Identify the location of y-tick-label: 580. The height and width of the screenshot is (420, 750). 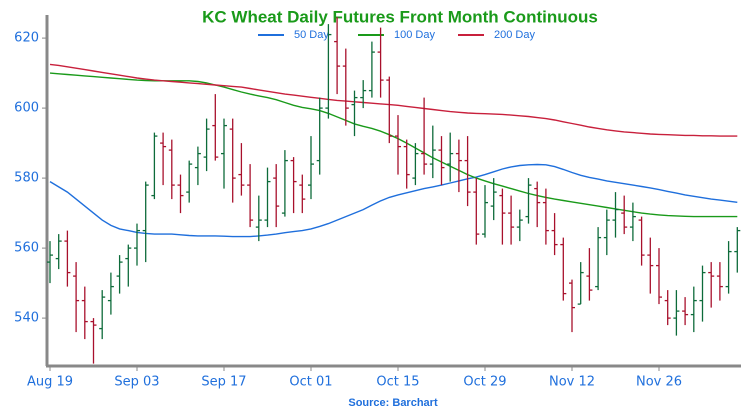
(26, 178).